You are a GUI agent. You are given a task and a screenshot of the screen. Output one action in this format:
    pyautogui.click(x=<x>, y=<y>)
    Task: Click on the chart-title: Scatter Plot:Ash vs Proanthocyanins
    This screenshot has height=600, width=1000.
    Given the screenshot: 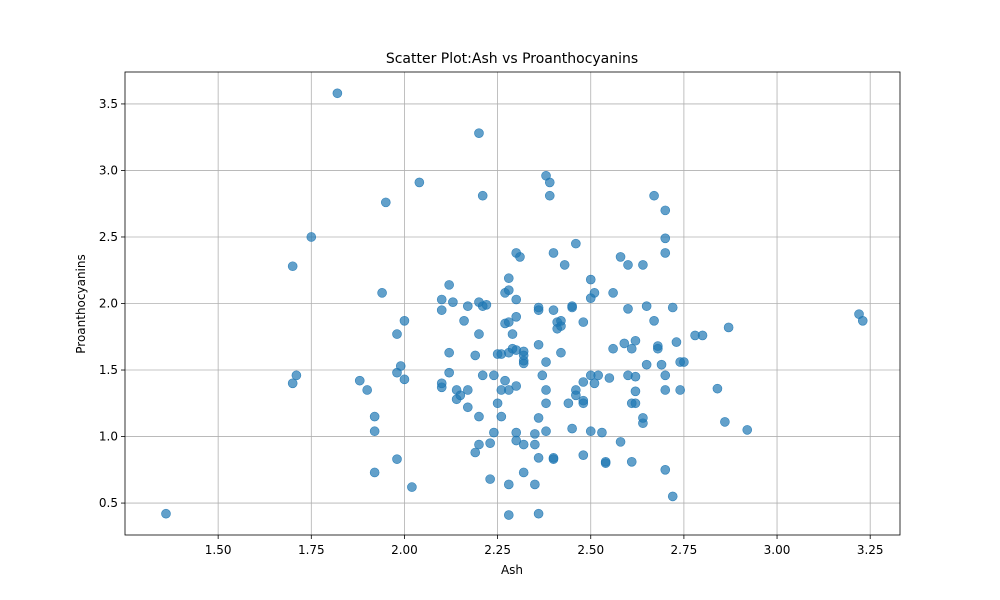 What is the action you would take?
    pyautogui.click(x=512, y=59)
    